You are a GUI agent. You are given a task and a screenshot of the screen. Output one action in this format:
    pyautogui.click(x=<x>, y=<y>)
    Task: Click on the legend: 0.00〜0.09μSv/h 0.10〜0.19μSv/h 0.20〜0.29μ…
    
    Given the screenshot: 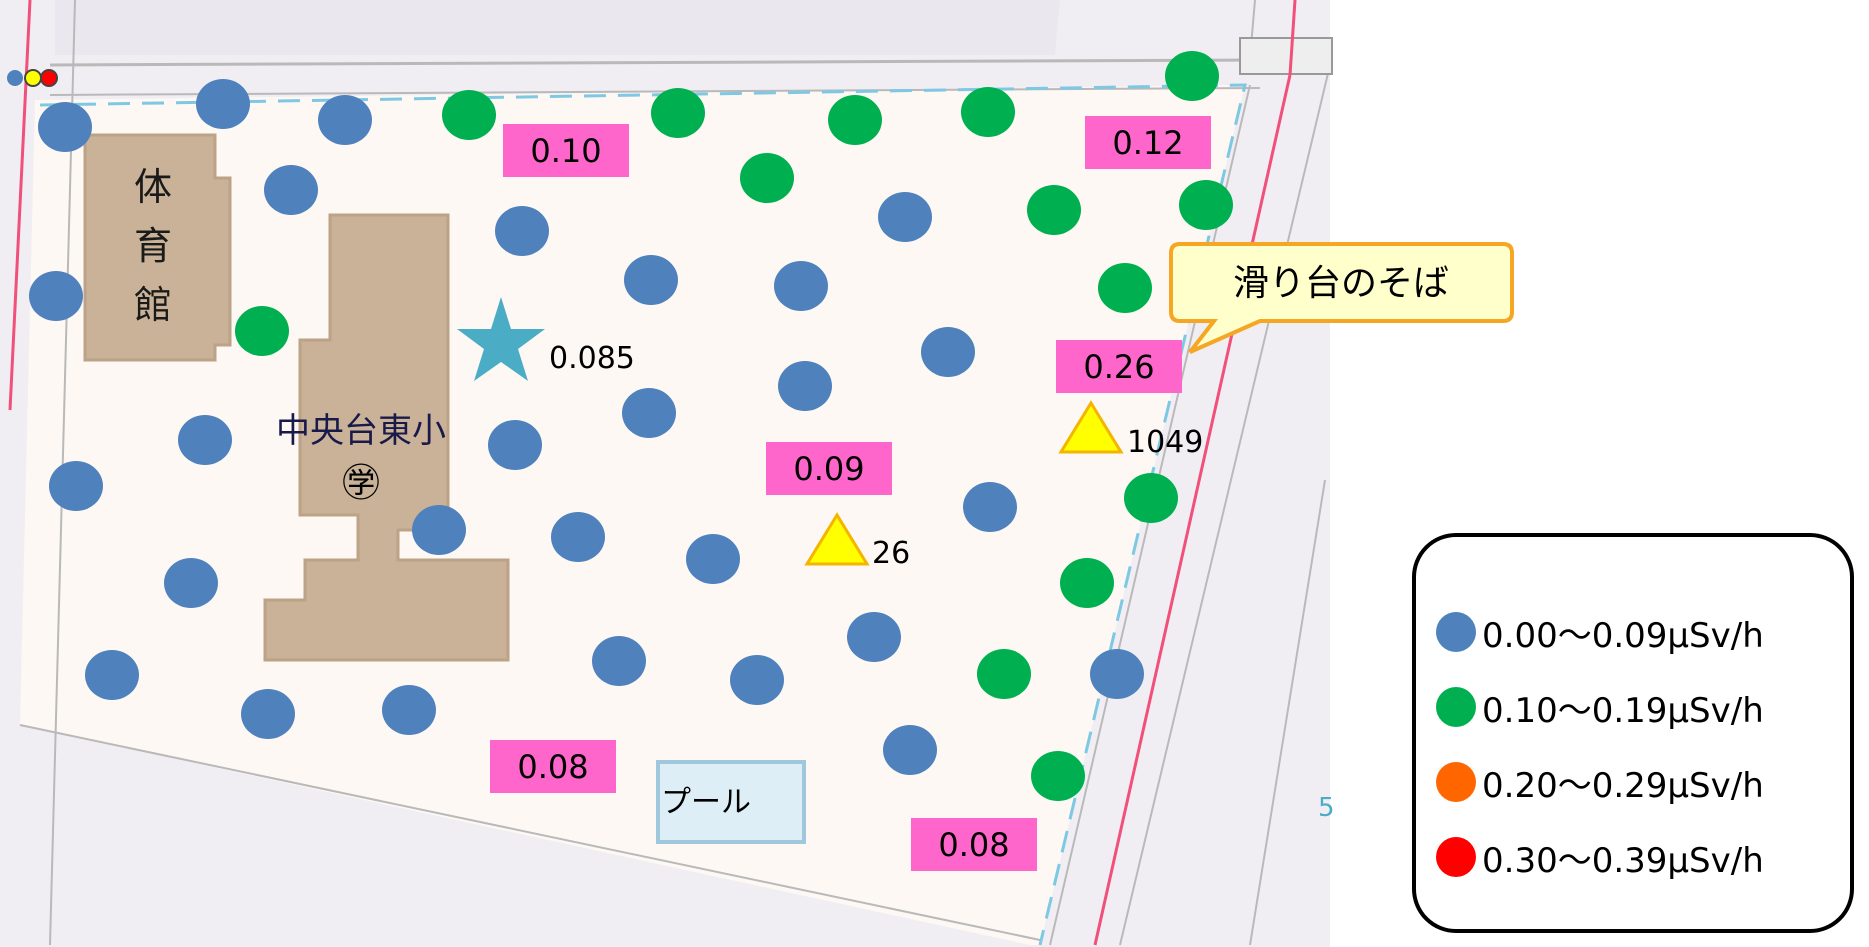 What is the action you would take?
    pyautogui.click(x=1633, y=733)
    